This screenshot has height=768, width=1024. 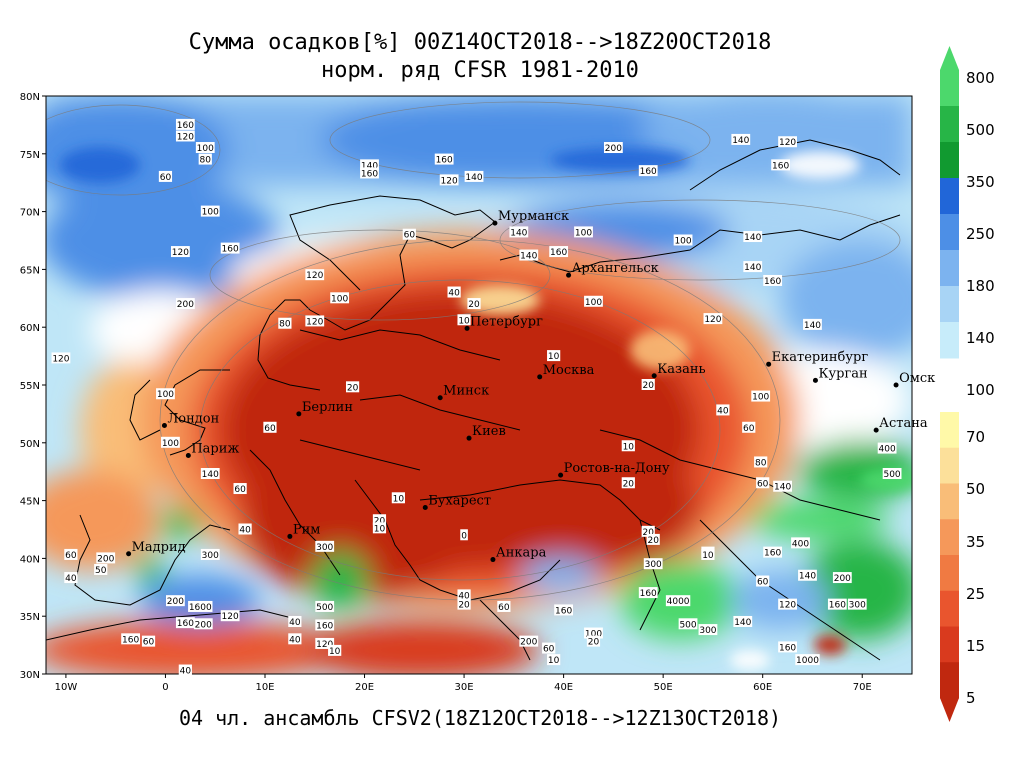 What do you see at coordinates (463, 683) in the screenshot?
I see `lon-axis: 10W 0 10E 20E 30E 40E 50E 60E 70E` at bounding box center [463, 683].